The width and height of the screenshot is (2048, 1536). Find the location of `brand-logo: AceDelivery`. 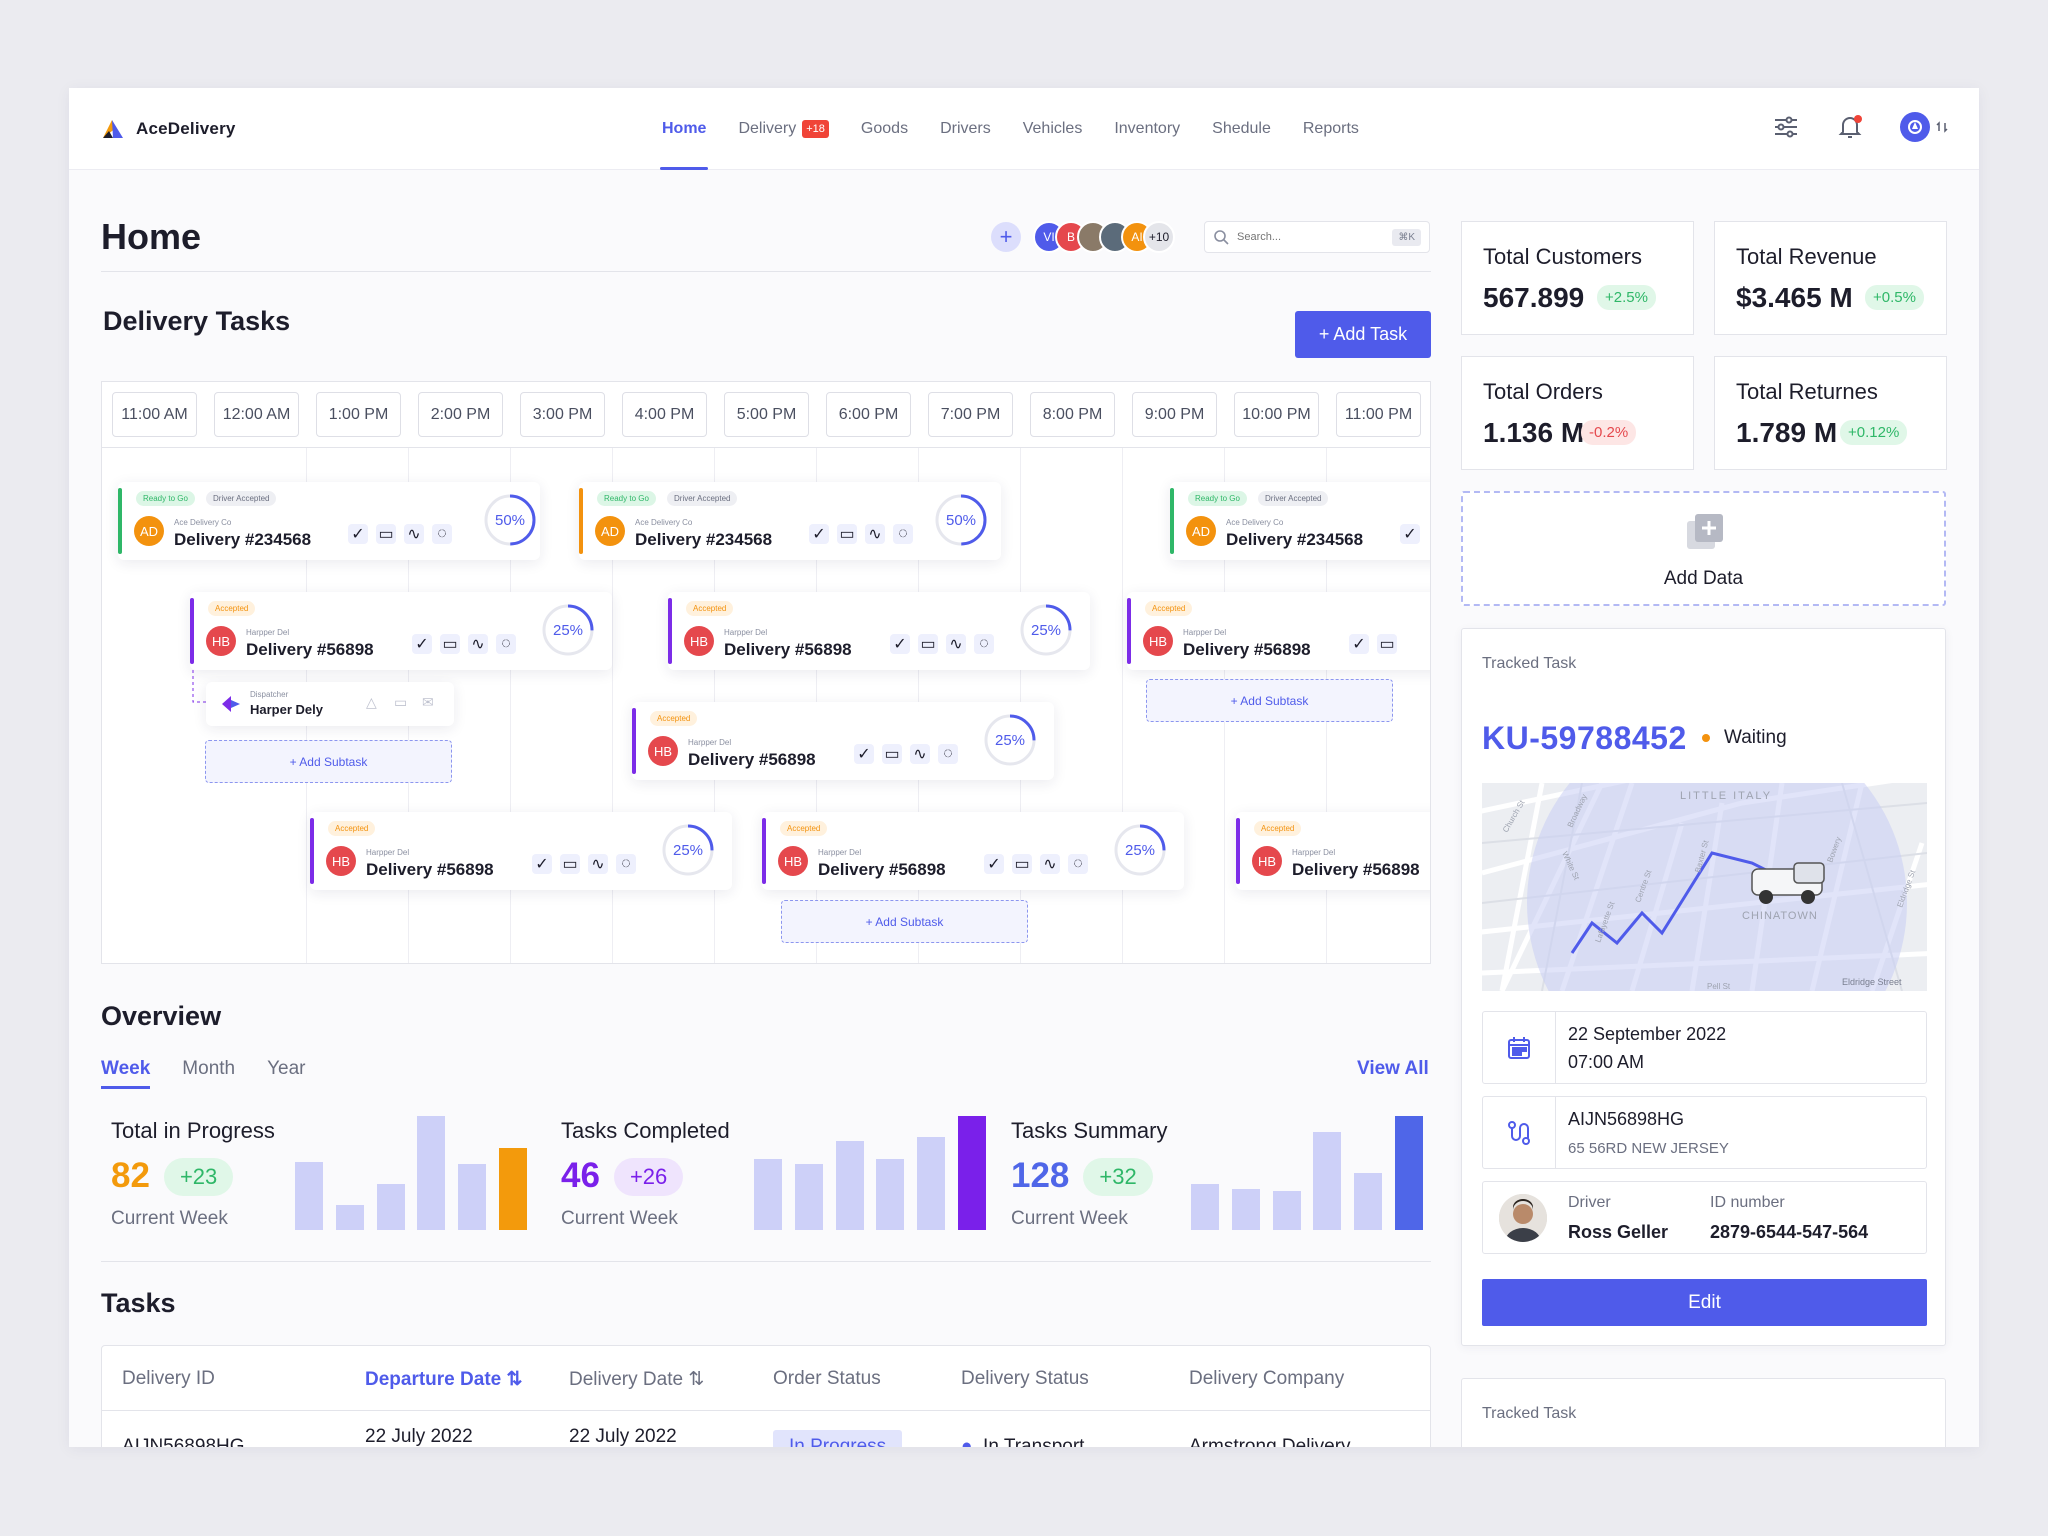

brand-logo: AceDelivery is located at coordinates (168, 129).